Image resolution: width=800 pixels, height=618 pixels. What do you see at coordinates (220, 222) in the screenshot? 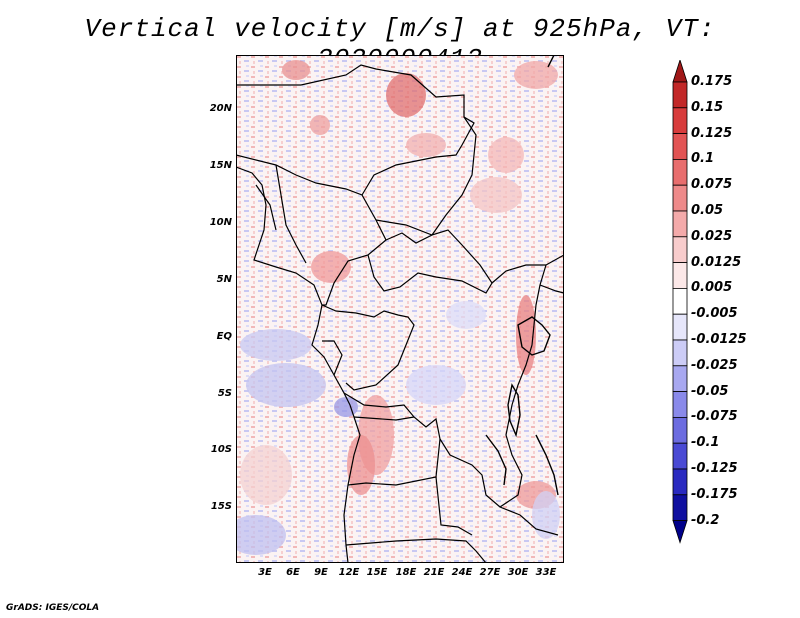
I see `lat-tick-label: 10N` at bounding box center [220, 222].